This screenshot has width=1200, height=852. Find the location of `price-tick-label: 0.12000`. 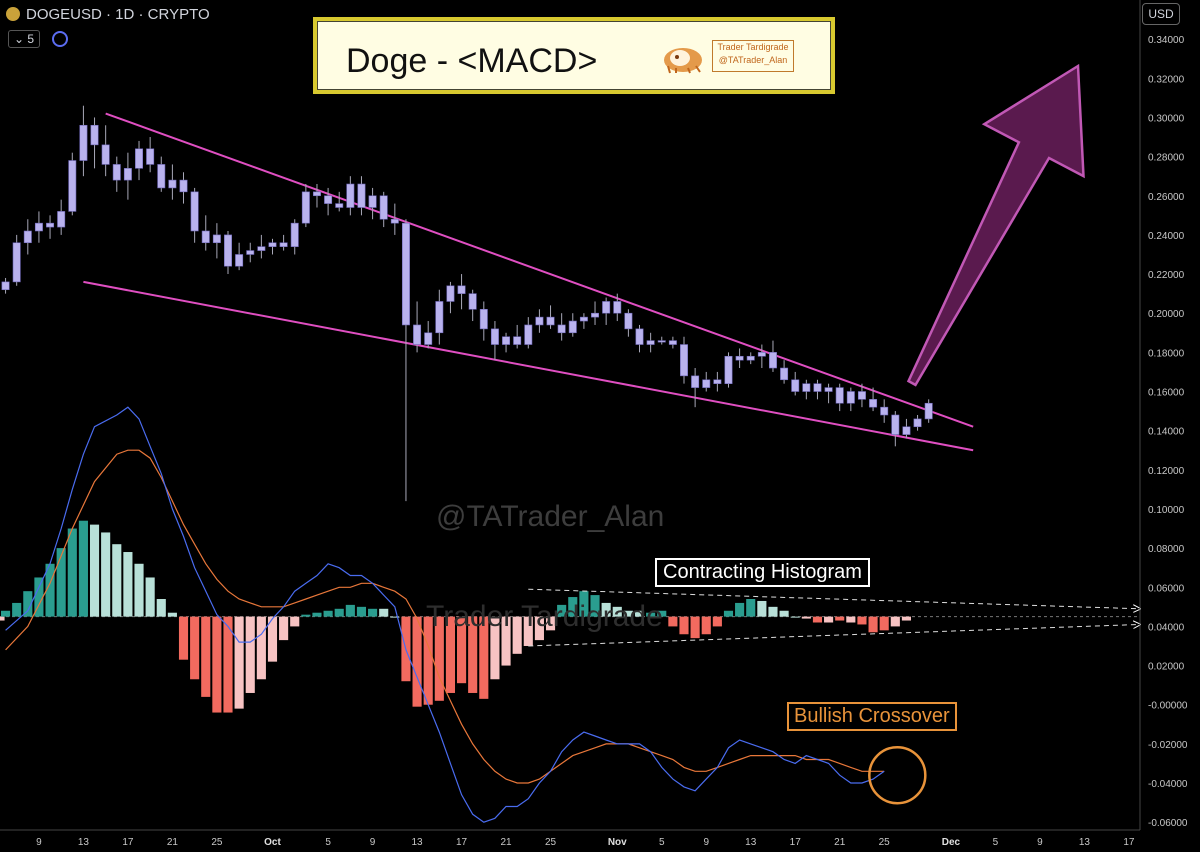

price-tick-label: 0.12000 is located at coordinates (1166, 471).